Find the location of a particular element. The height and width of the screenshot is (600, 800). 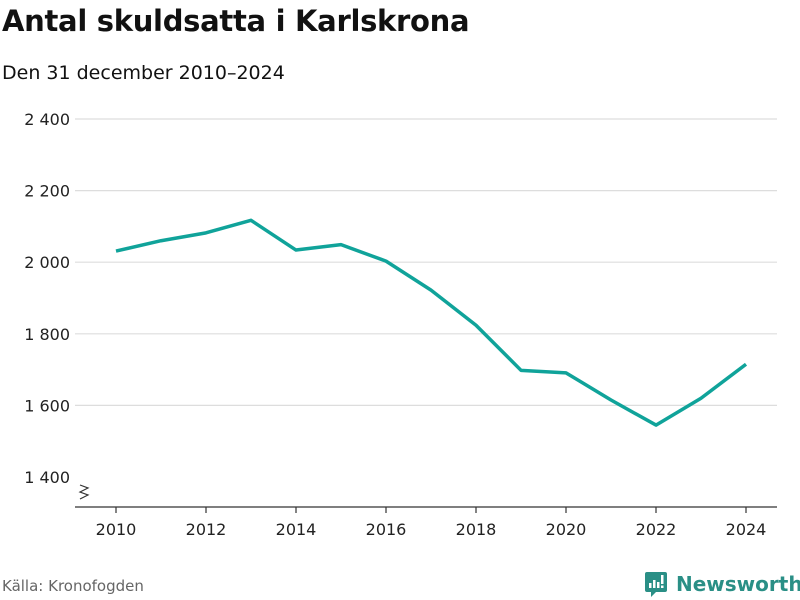

y-tick-label: 2 400 is located at coordinates (47, 119).